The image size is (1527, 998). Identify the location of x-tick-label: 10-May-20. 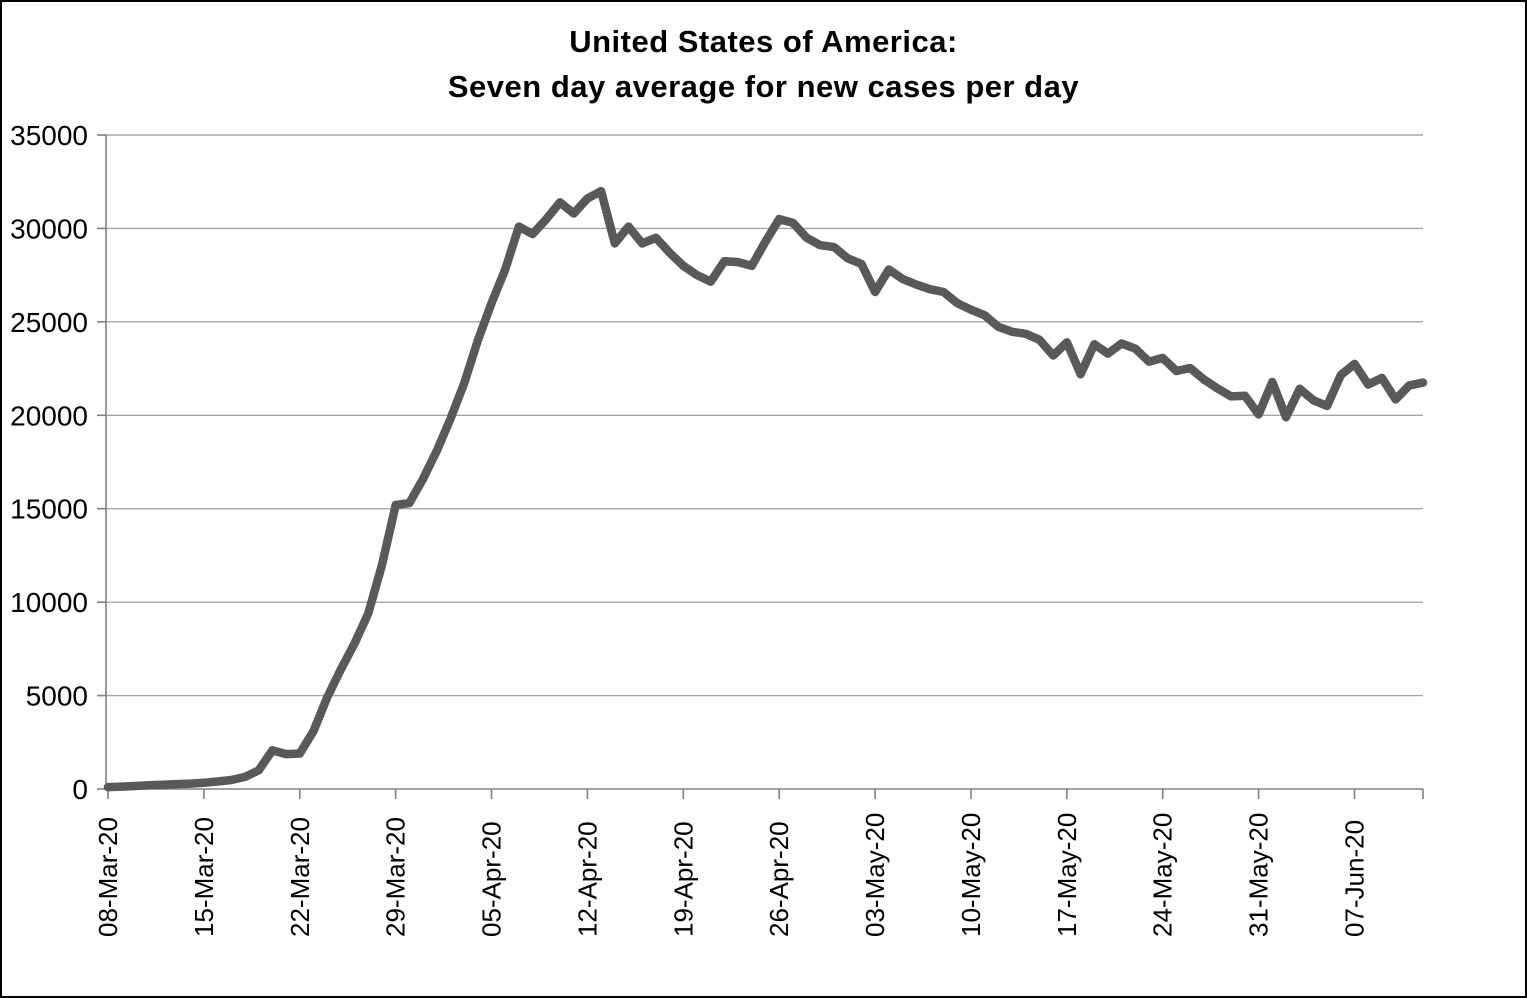
(971, 875).